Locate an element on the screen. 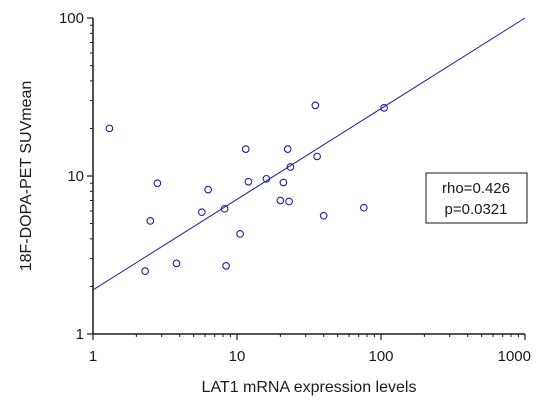  x-tick-label: 10 is located at coordinates (237, 356).